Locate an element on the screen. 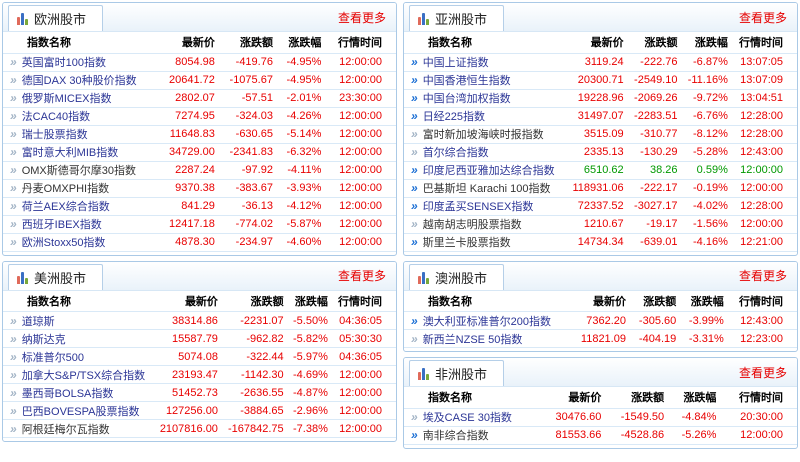 This screenshot has height=462, width=800. change-amount: -1142.30 is located at coordinates (250, 374).